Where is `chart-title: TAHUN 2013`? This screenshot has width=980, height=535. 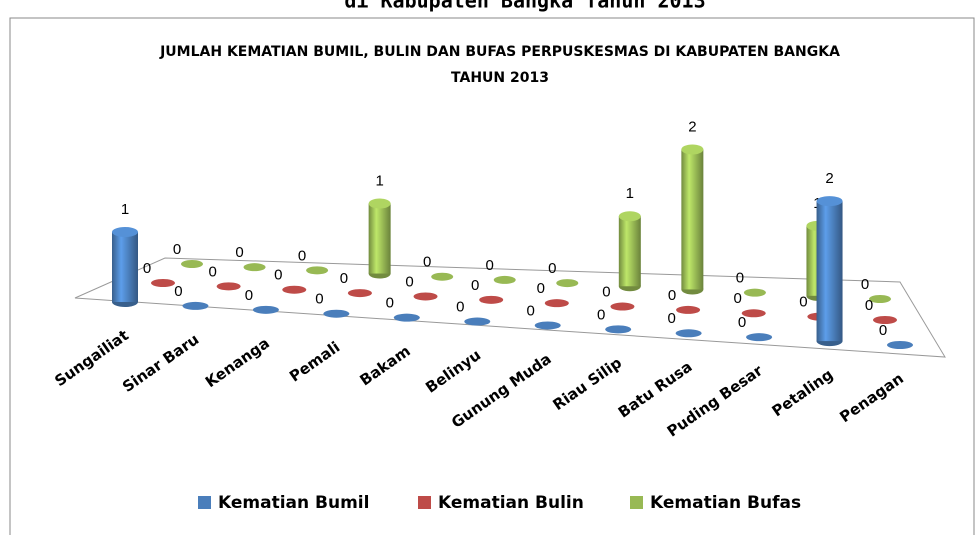
chart-title: TAHUN 2013 is located at coordinates (500, 78).